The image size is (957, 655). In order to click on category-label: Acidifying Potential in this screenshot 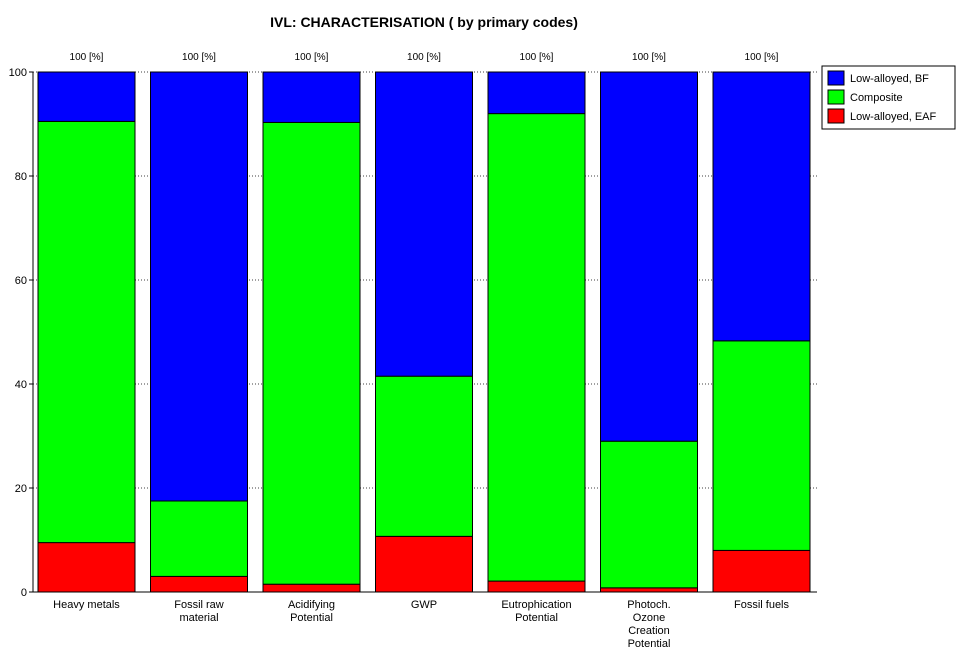, I will do `click(311, 611)`.